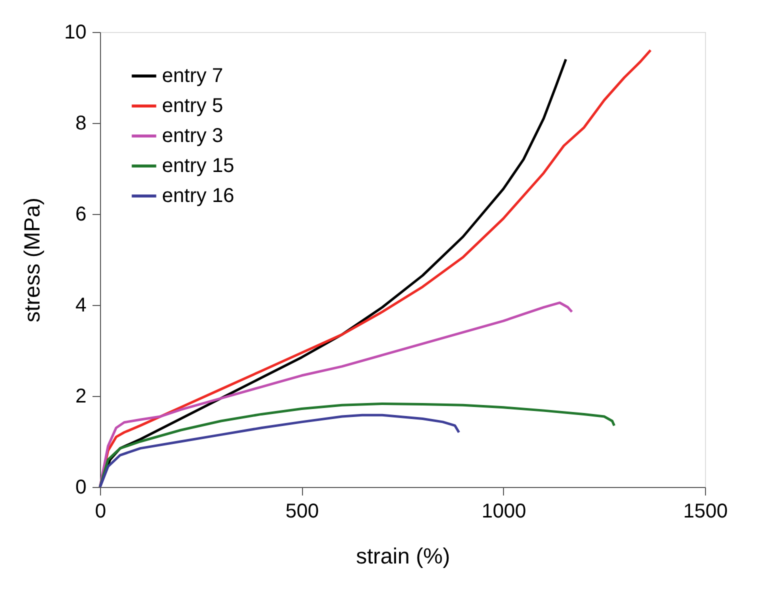 This screenshot has height=603, width=777. I want to click on y-tick-label: 4, so click(80, 305).